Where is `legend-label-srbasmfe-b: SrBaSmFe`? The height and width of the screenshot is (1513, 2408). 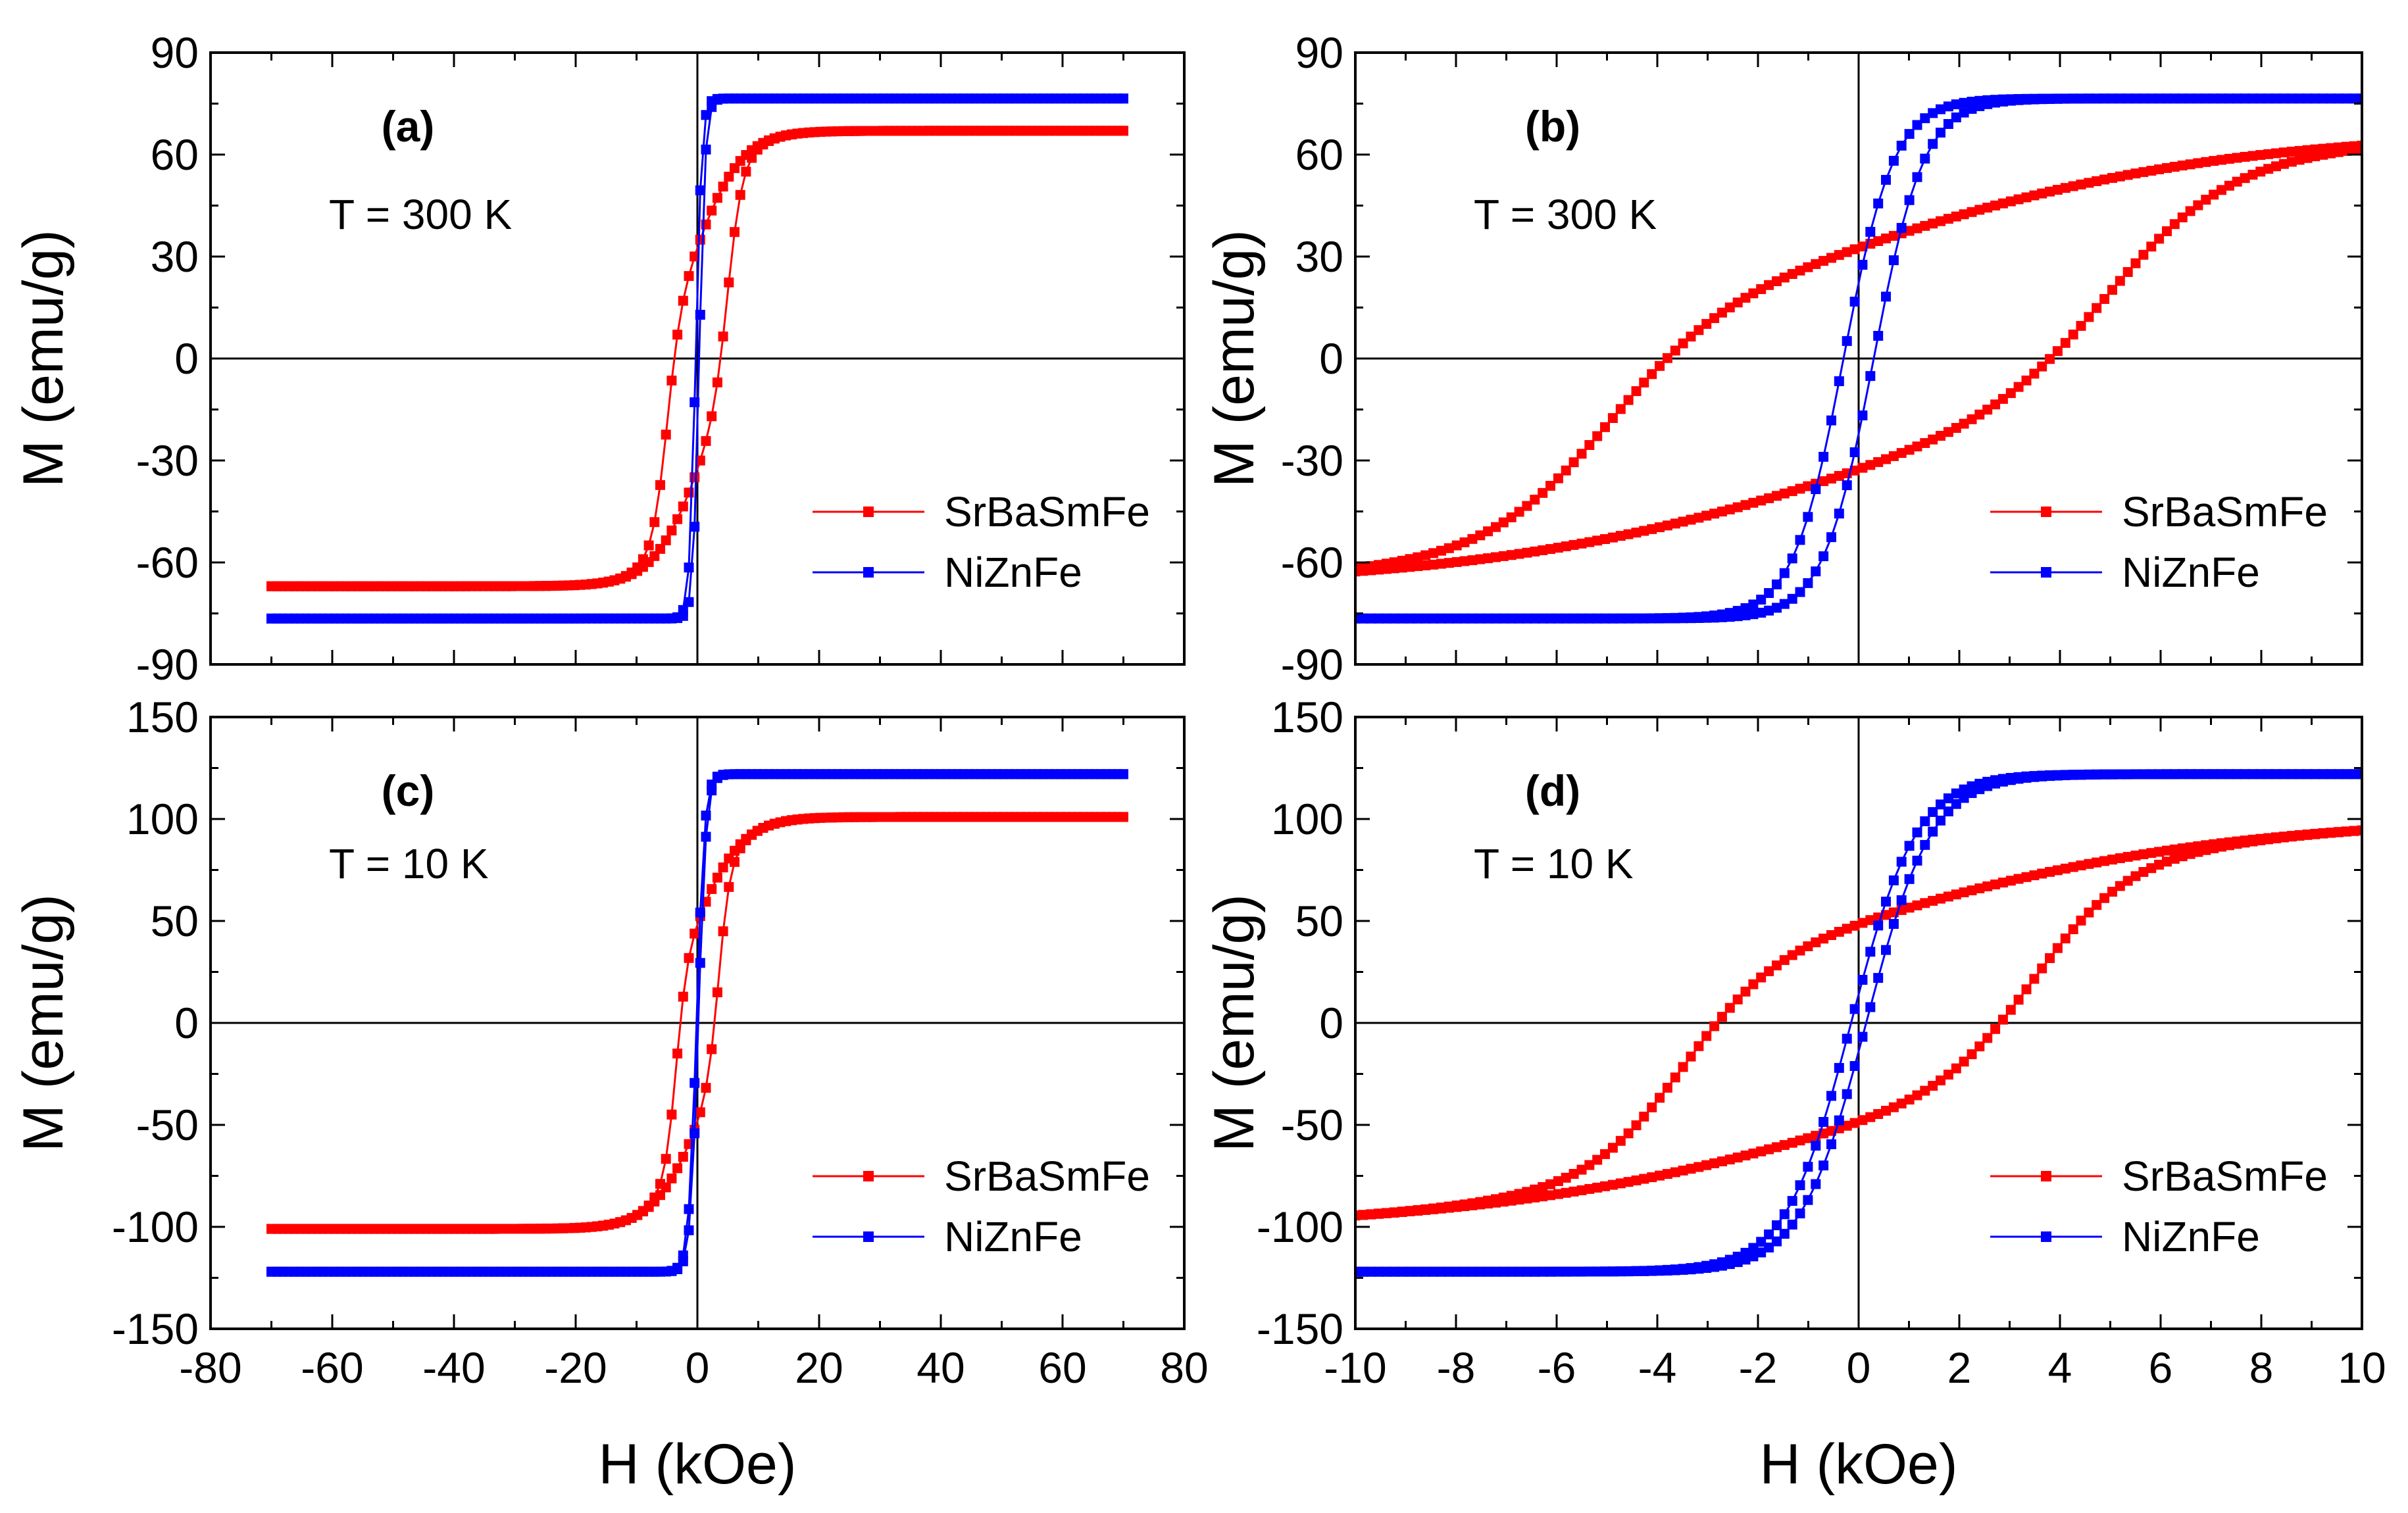 legend-label-srbasmfe-b: SrBaSmFe is located at coordinates (2225, 512).